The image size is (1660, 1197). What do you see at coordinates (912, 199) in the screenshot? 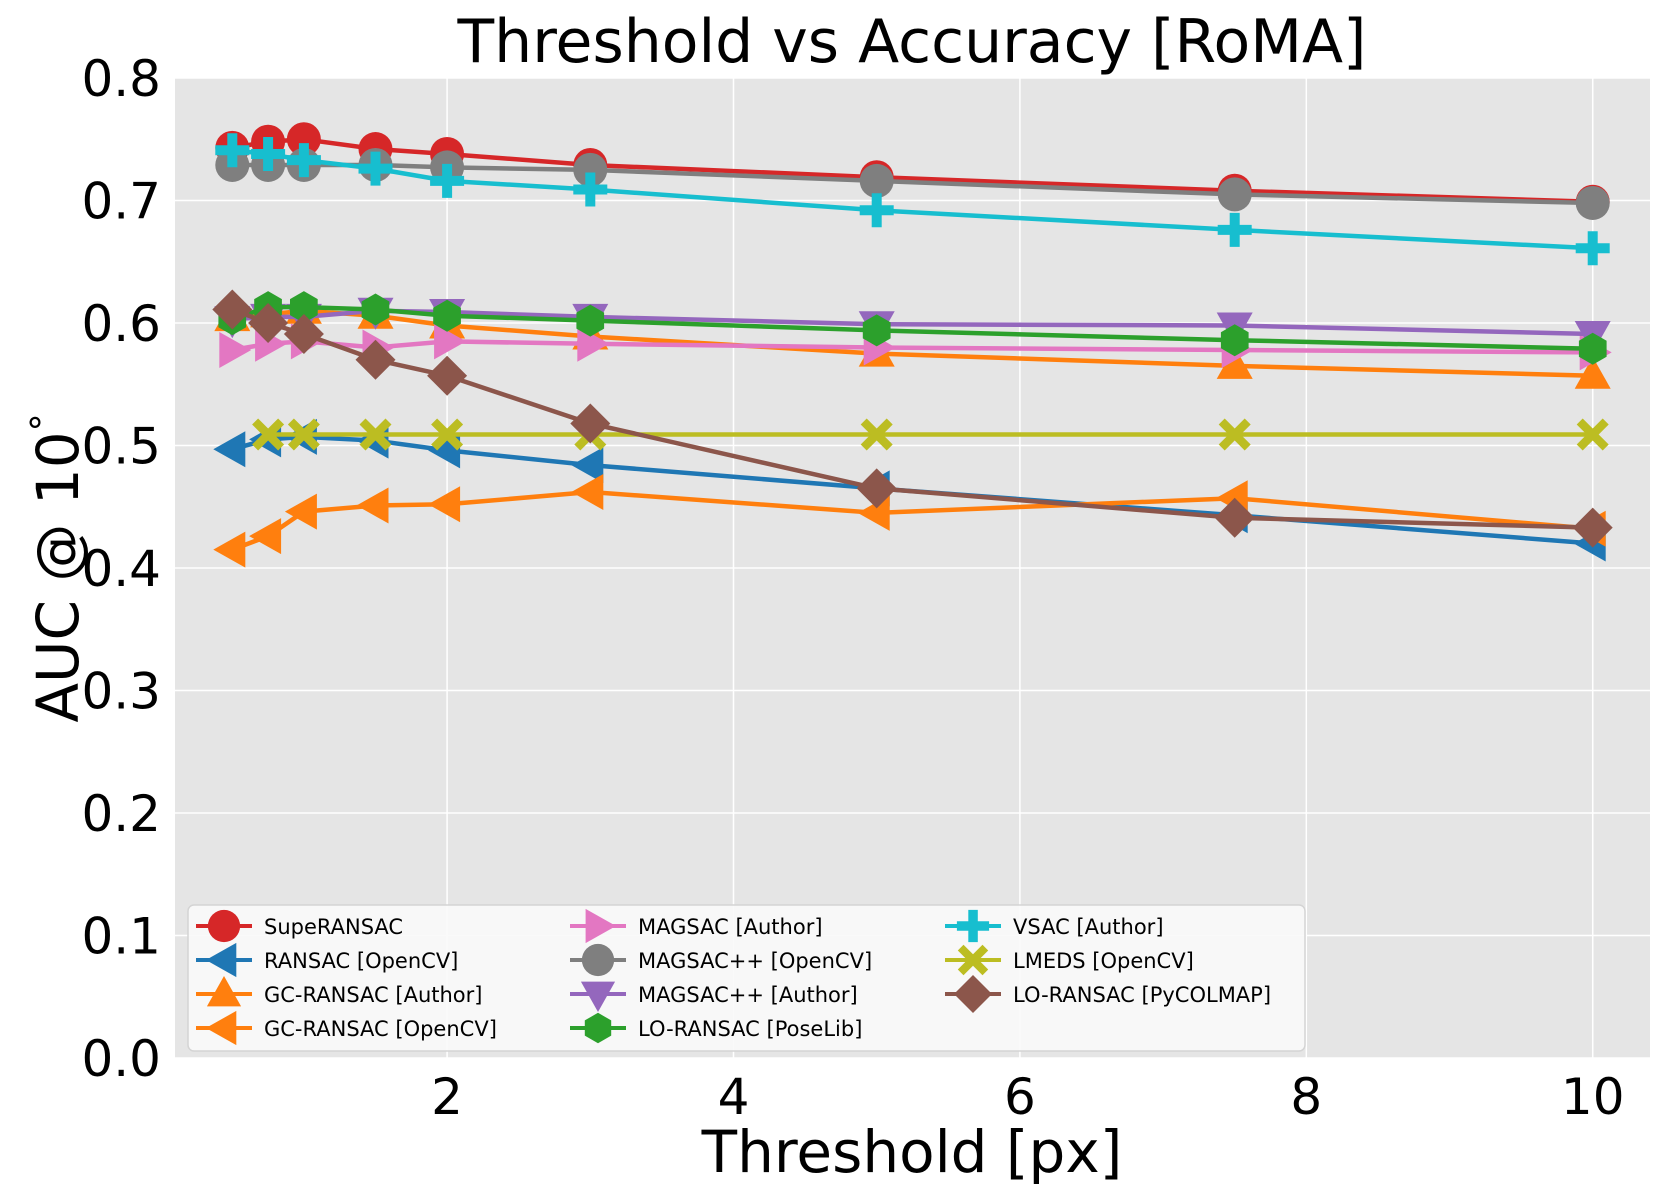
I see `series-vsac-author` at bounding box center [912, 199].